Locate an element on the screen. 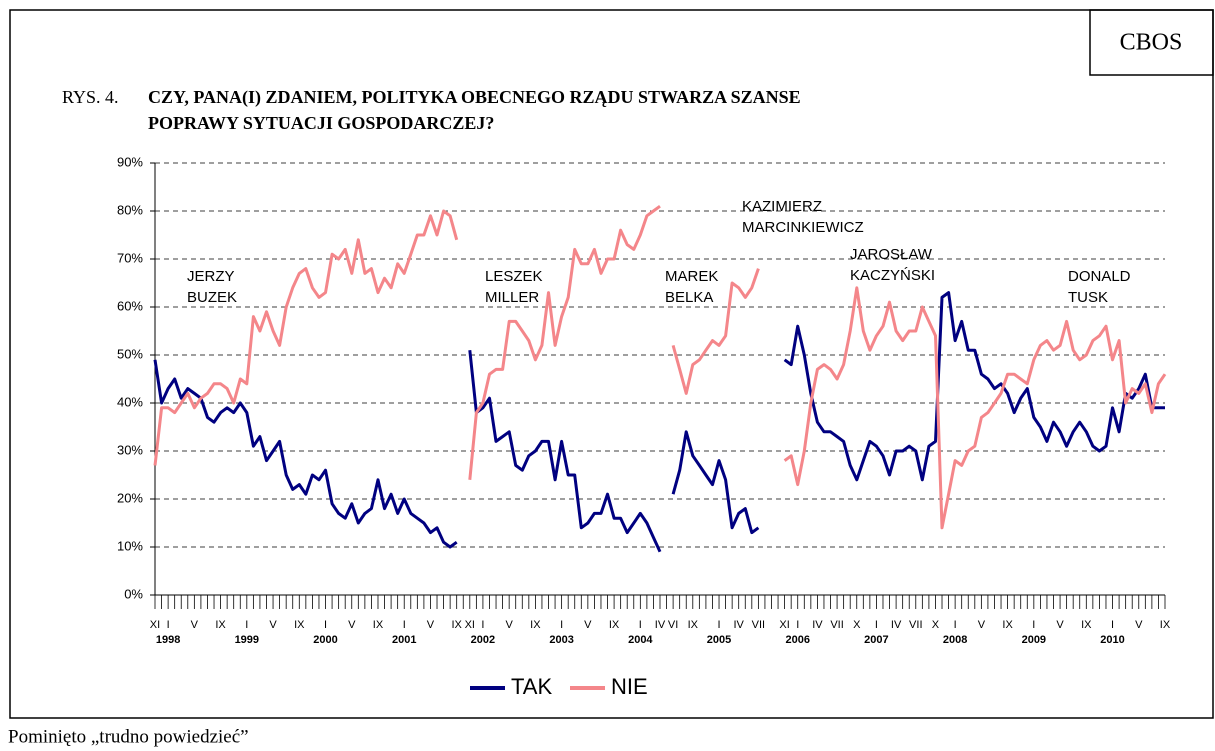  y-tick-label: 60% is located at coordinates (130, 305).